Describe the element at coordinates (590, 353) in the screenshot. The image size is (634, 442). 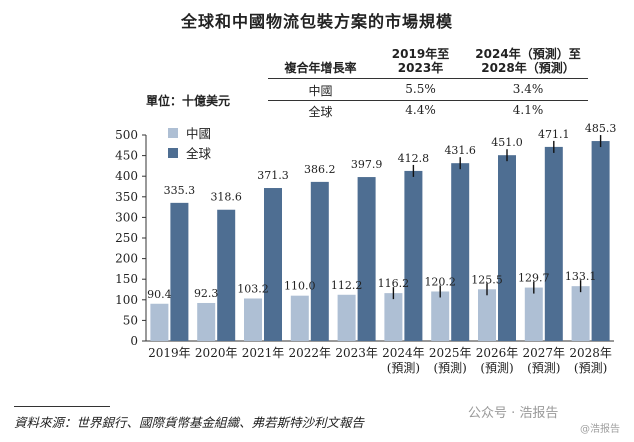
I see `x-tick-label: 2028年` at that location.